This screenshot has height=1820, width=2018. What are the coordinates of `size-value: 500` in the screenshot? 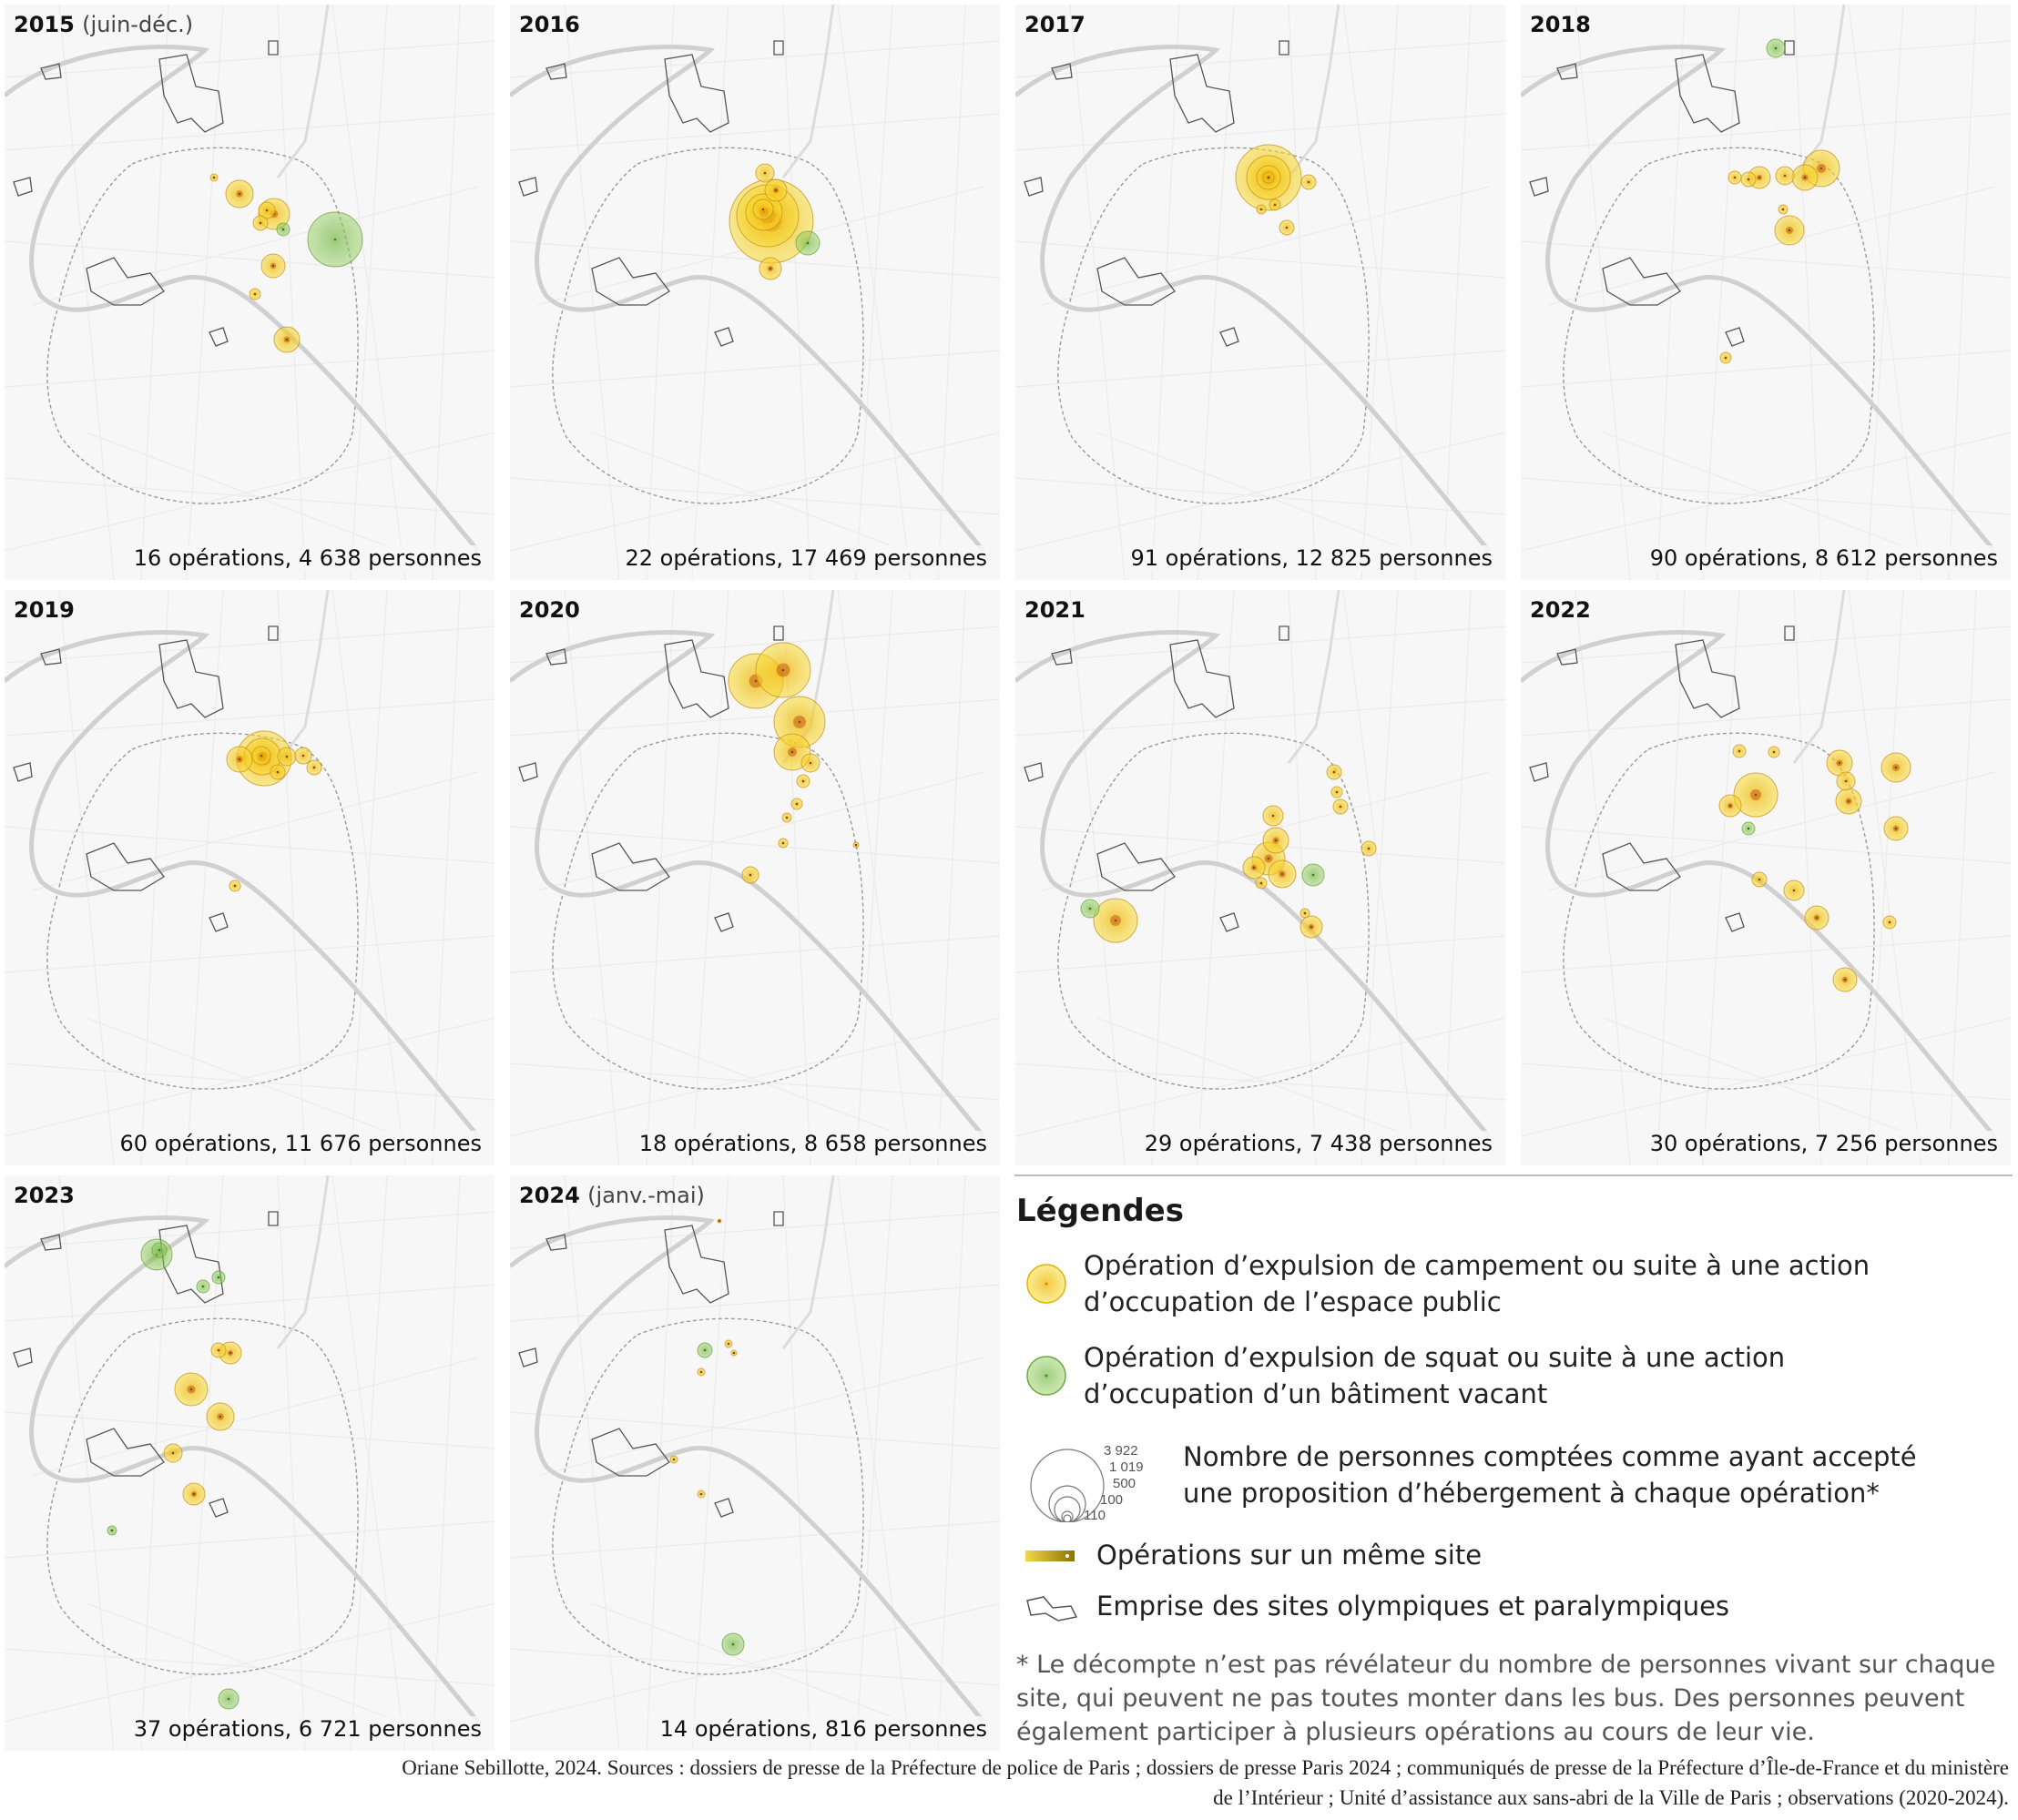 It's located at (1124, 1484).